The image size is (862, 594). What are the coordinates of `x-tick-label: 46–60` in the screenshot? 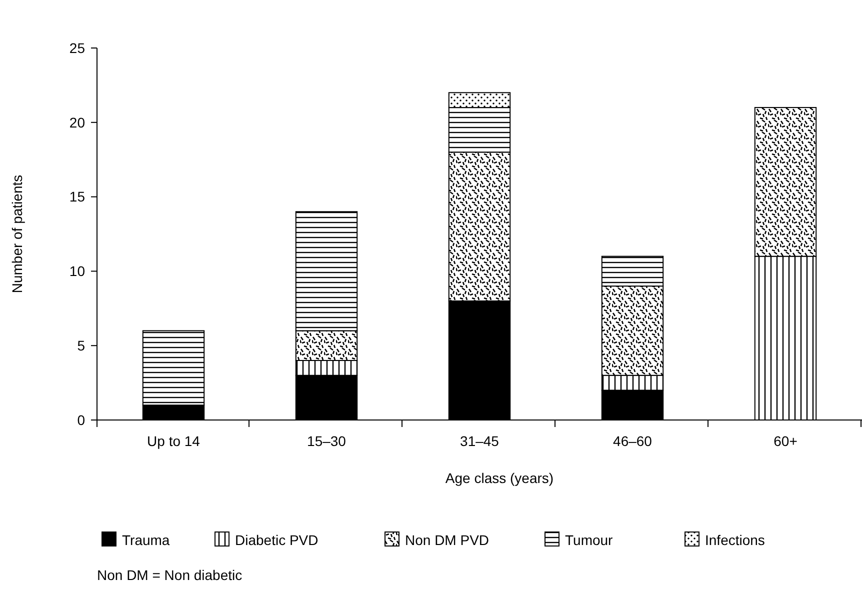 It's located at (632, 441).